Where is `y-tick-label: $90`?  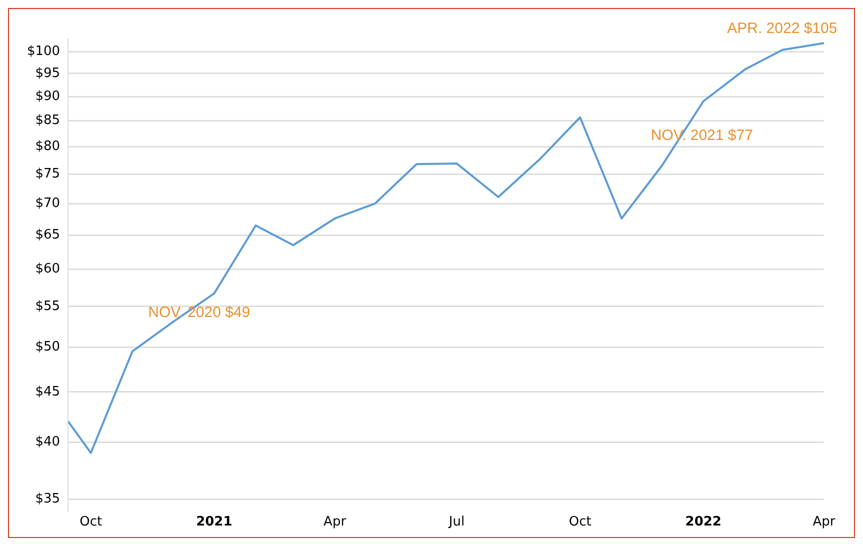
y-tick-label: $90 is located at coordinates (47, 96).